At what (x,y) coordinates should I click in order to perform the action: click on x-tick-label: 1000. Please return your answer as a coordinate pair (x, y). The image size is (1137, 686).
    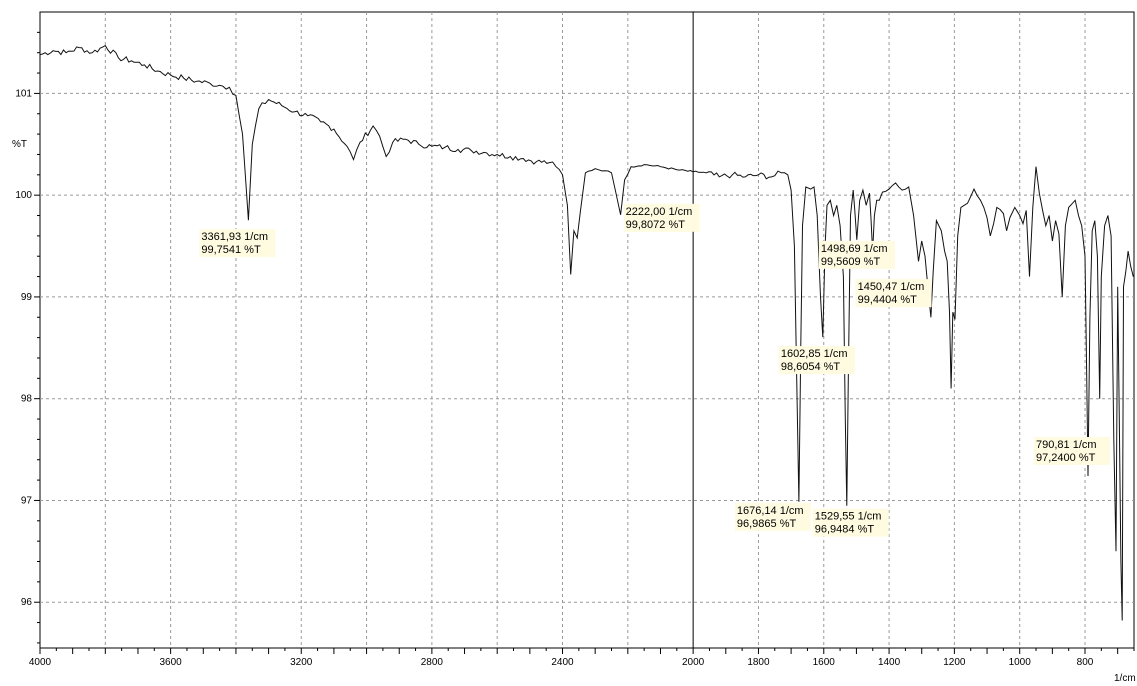
    Looking at the image, I should click on (1020, 662).